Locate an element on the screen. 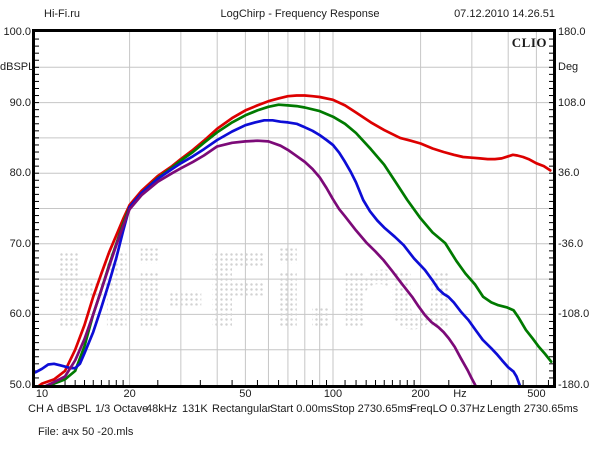 The image size is (600, 450). y-axis-left-tick-label: 50.0 is located at coordinates (20, 385).